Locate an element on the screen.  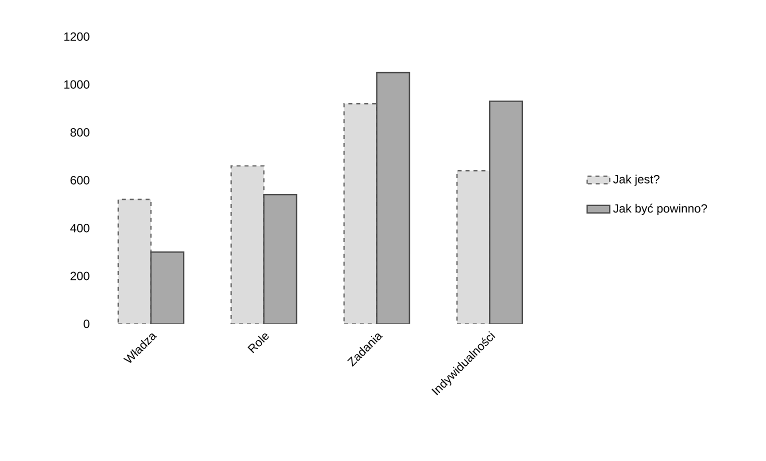
y-tick-label: 1200 is located at coordinates (77, 37).